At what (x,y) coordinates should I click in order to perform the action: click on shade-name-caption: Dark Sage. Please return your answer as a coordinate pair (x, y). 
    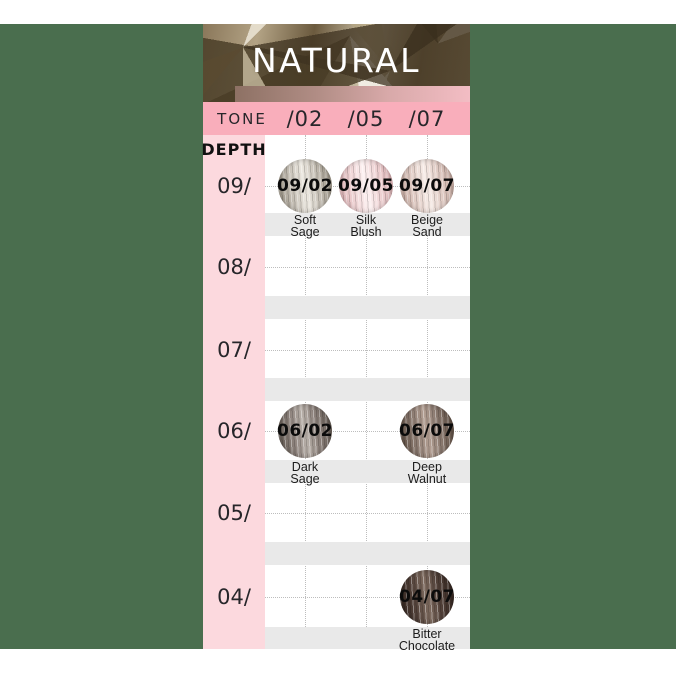
    Looking at the image, I should click on (305, 473).